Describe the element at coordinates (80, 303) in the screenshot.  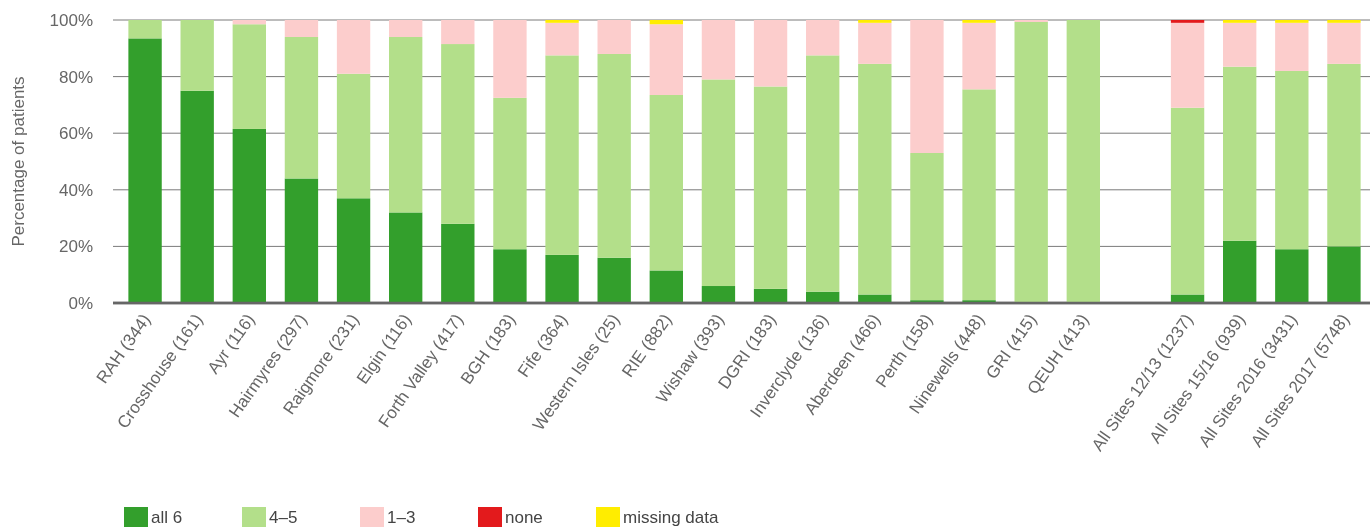
I see `y-tick-label: 0%` at that location.